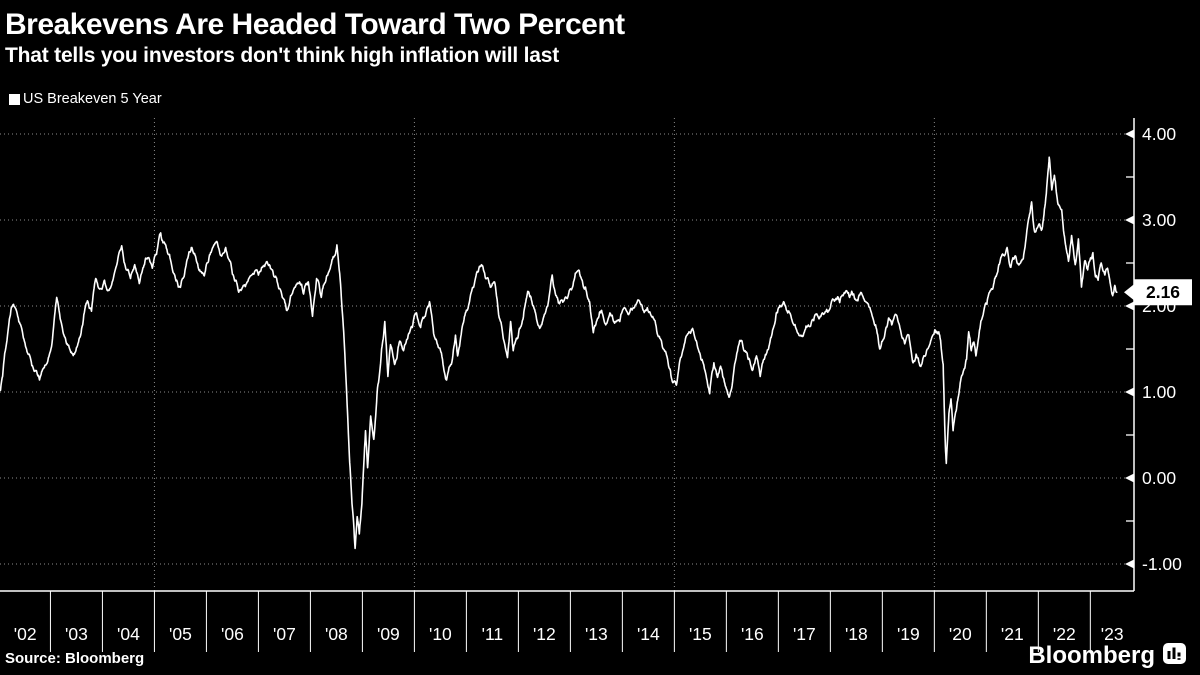 The image size is (1200, 675). I want to click on bloomberg-logo-icon, so click(1174, 656).